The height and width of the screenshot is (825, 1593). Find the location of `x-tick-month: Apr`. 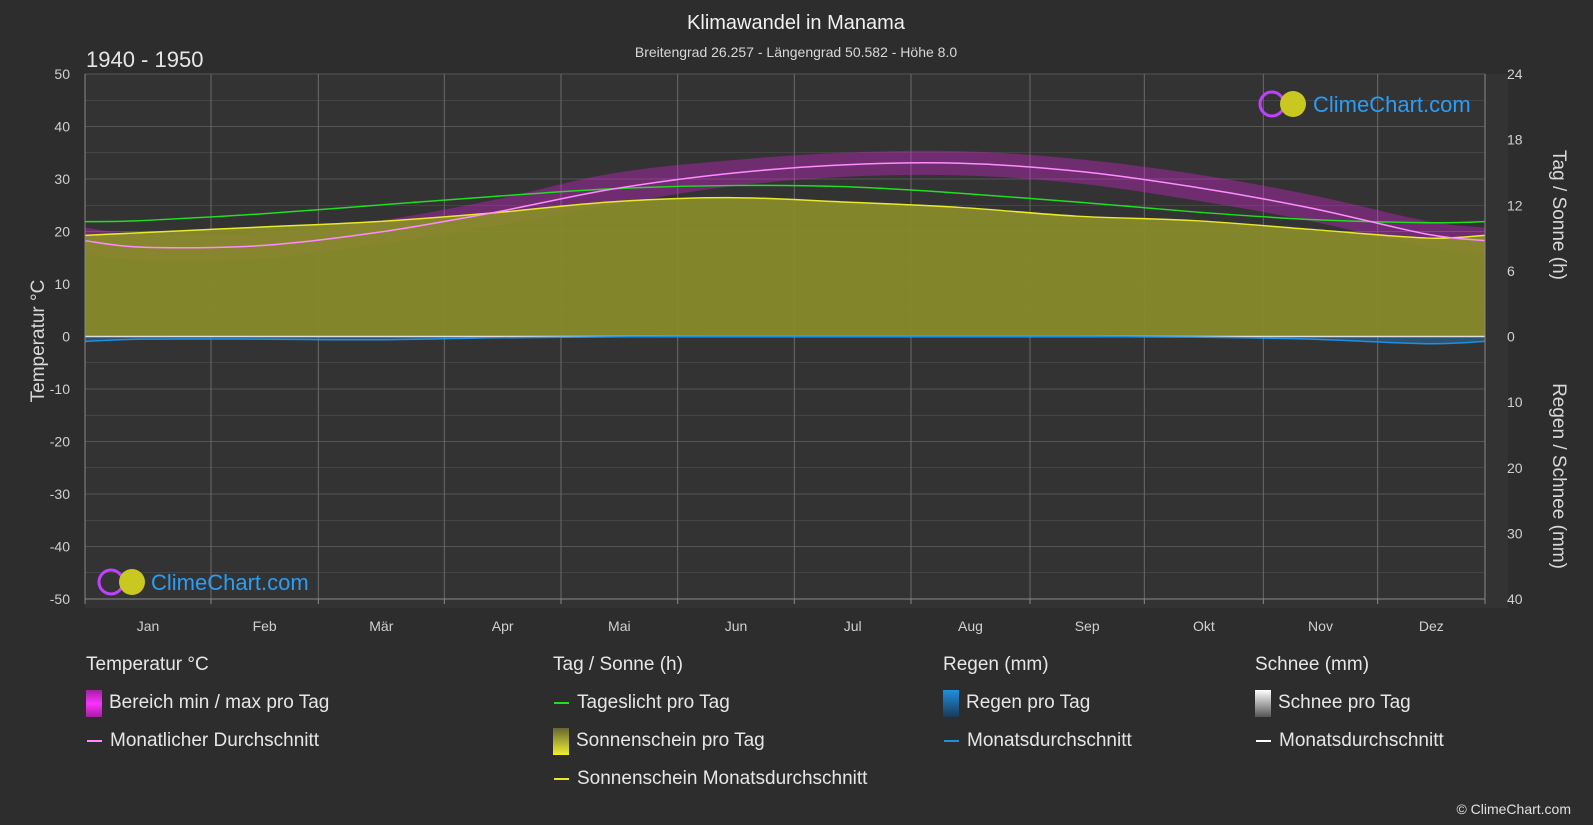

x-tick-month: Apr is located at coordinates (503, 626).